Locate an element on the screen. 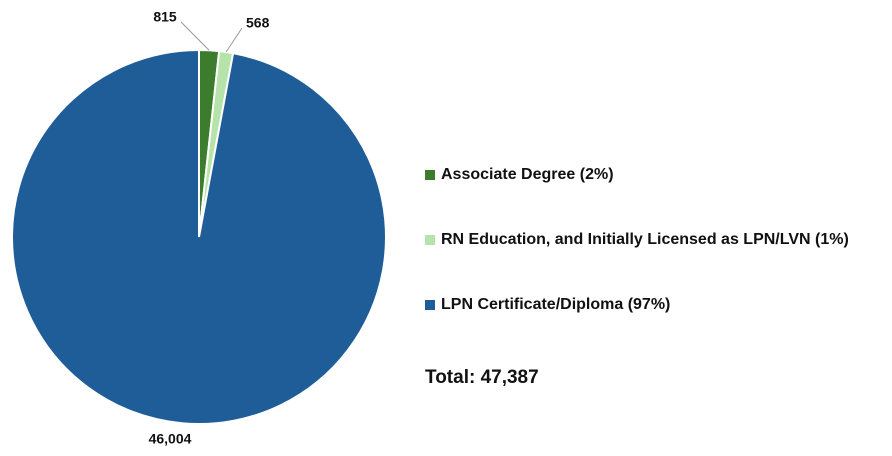 The width and height of the screenshot is (892, 456). value-label: 815 is located at coordinates (165, 17).